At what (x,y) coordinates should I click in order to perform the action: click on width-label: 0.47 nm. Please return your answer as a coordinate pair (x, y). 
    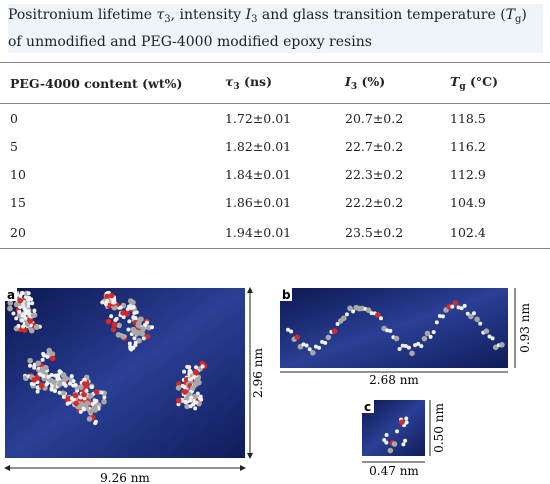
    Looking at the image, I should click on (394, 471).